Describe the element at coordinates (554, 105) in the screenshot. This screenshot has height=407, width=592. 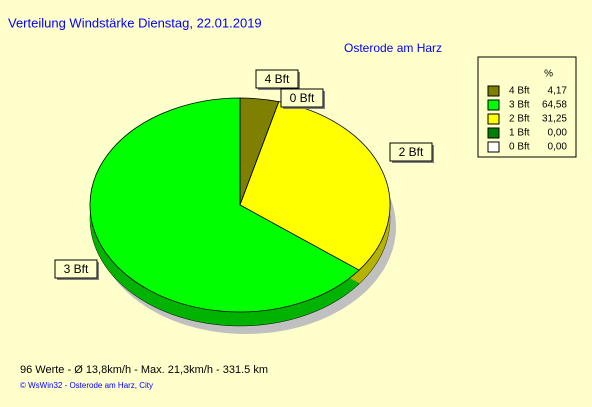
I see `legend-value: 64,58` at that location.